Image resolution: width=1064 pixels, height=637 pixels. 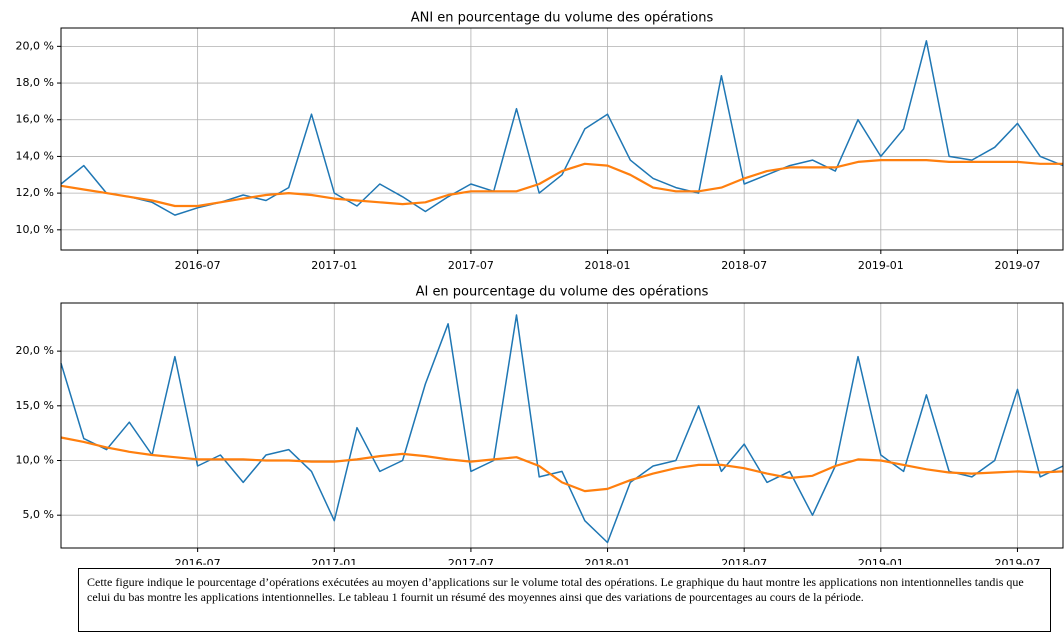 I want to click on y-tick-label: 18,0 %, so click(x=35, y=82).